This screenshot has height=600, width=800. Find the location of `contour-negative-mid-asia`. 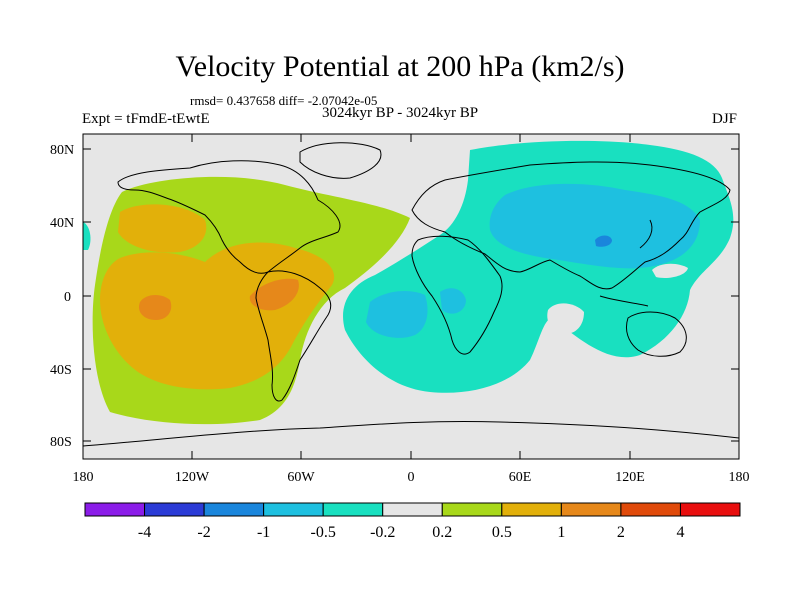

contour-negative-mid-asia is located at coordinates (594, 226).